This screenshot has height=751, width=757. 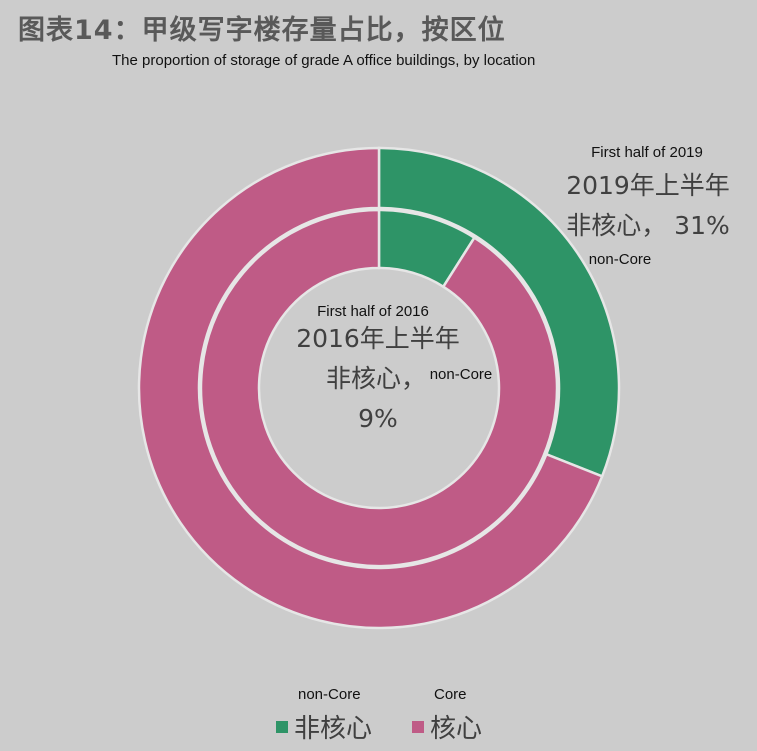 I want to click on outer-ring-label-line1: 2019年上半年, so click(x=648, y=185).